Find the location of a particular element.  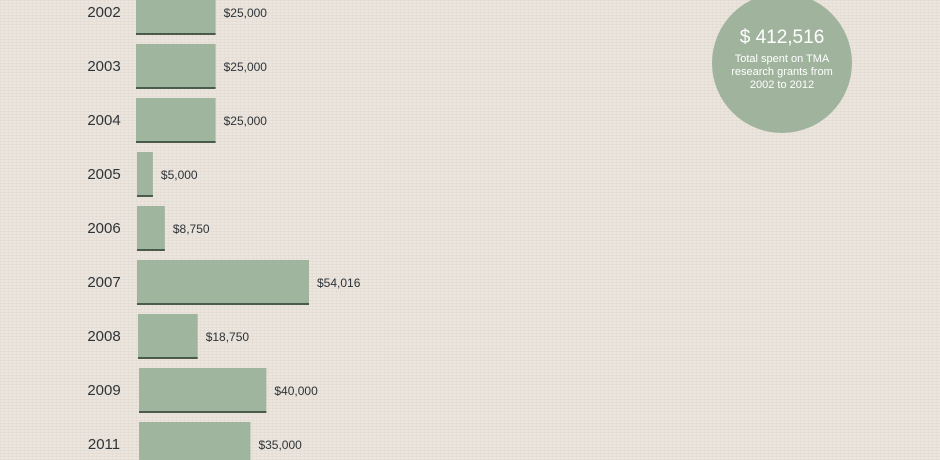

value-label: $35,000 is located at coordinates (280, 445).